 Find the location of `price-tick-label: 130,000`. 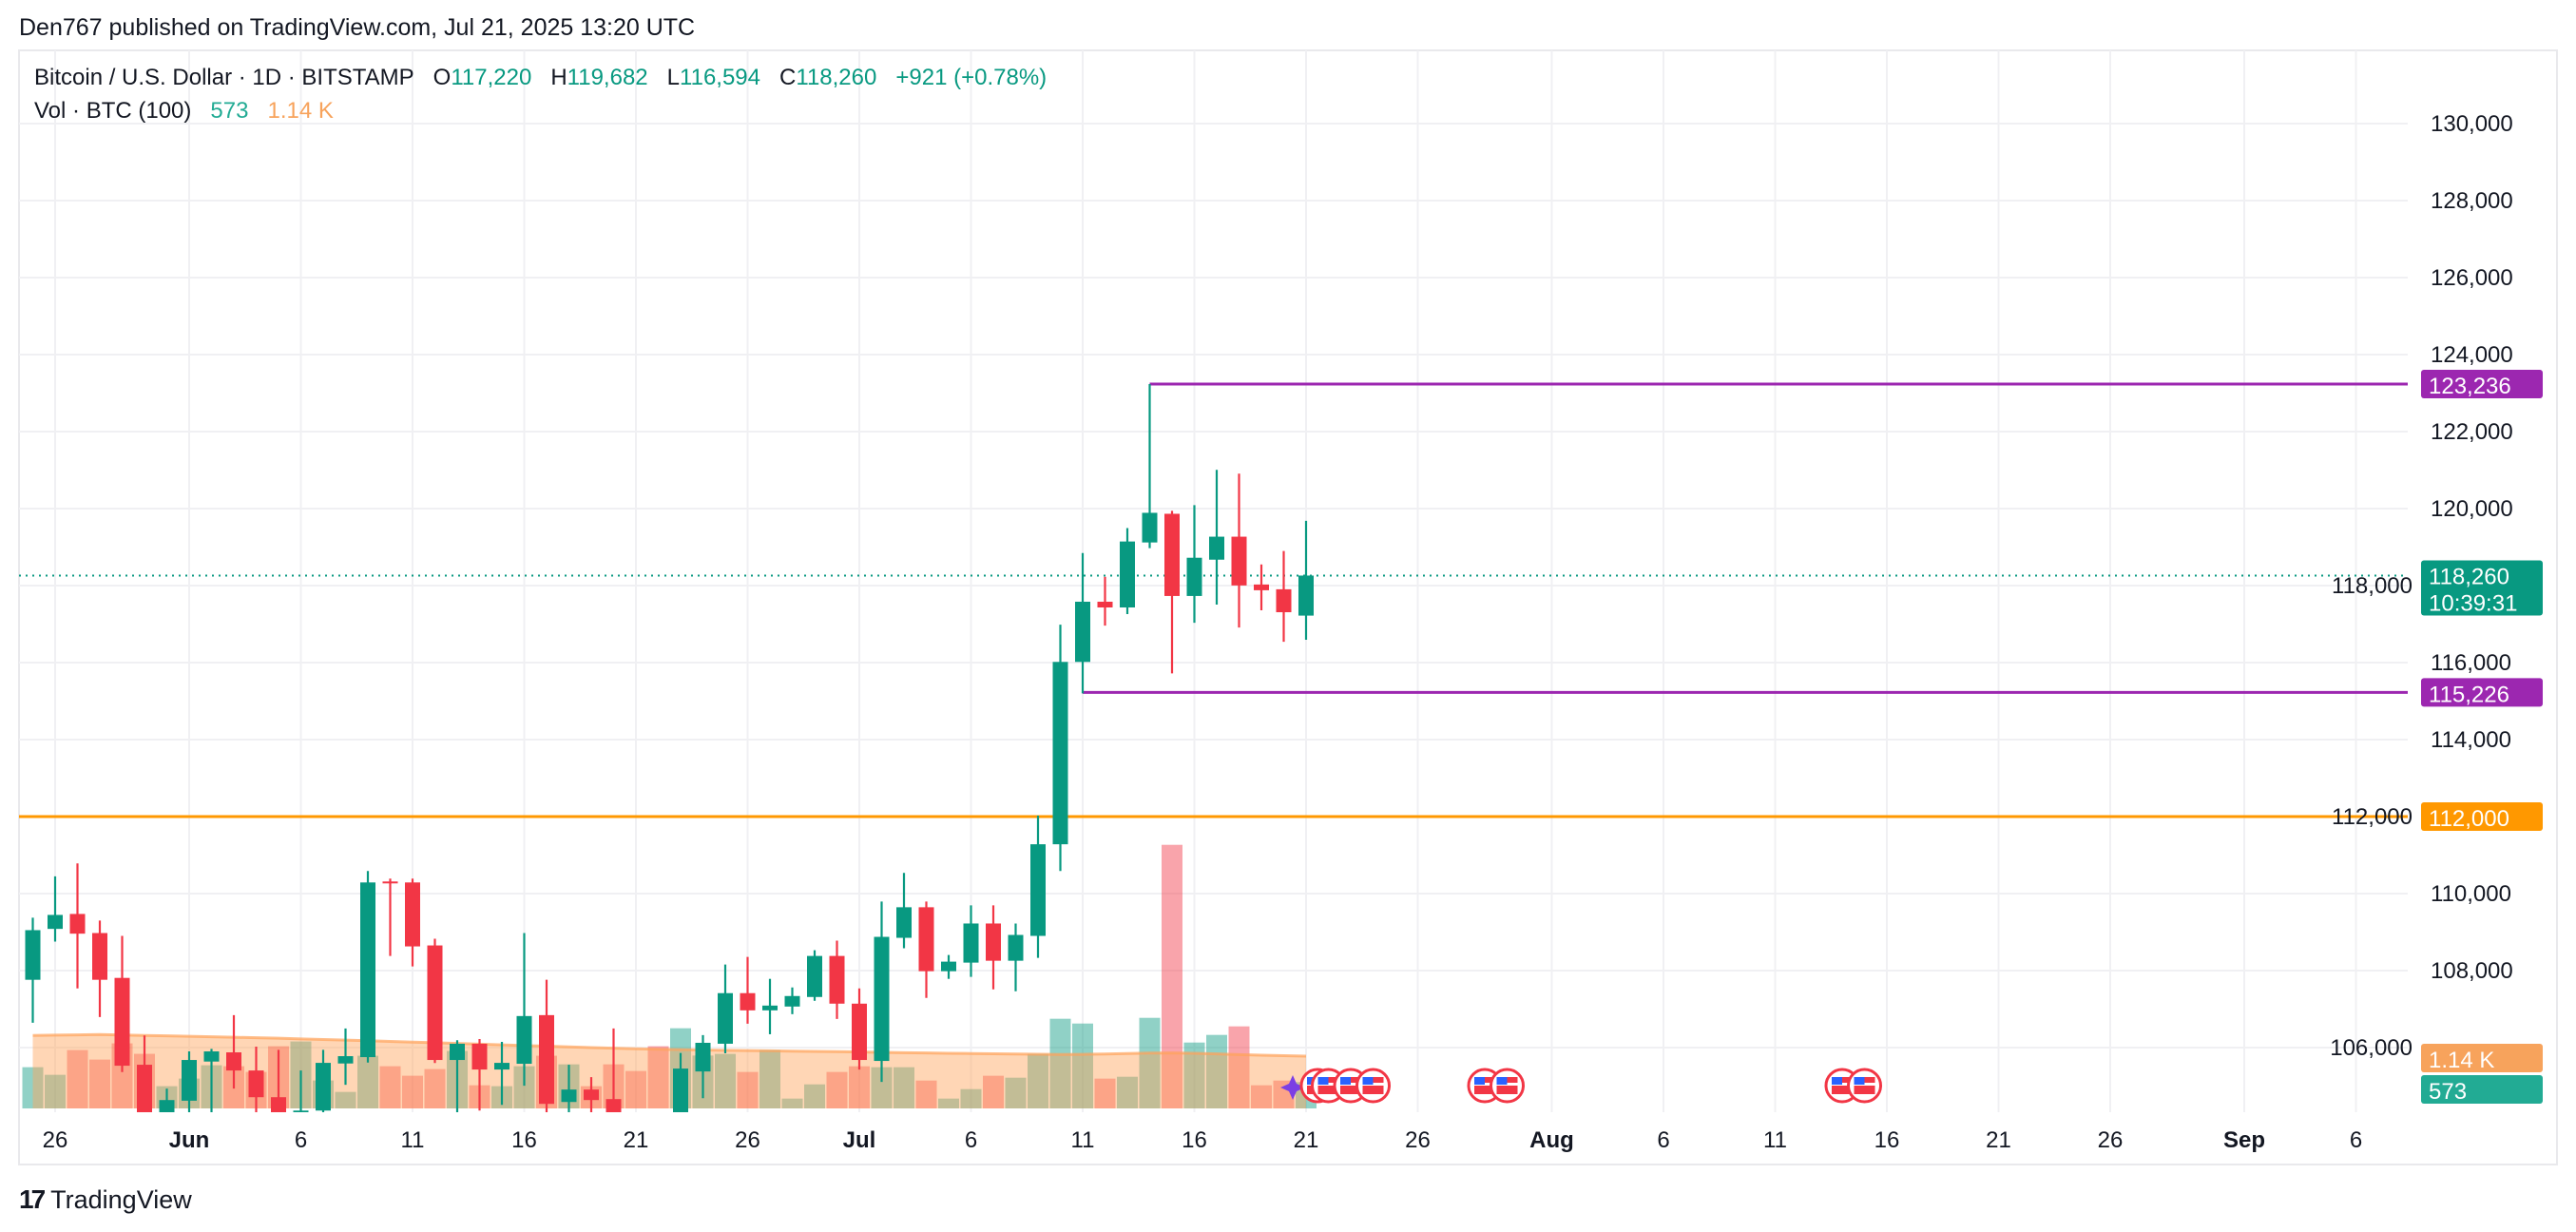

price-tick-label: 130,000 is located at coordinates (2472, 124).